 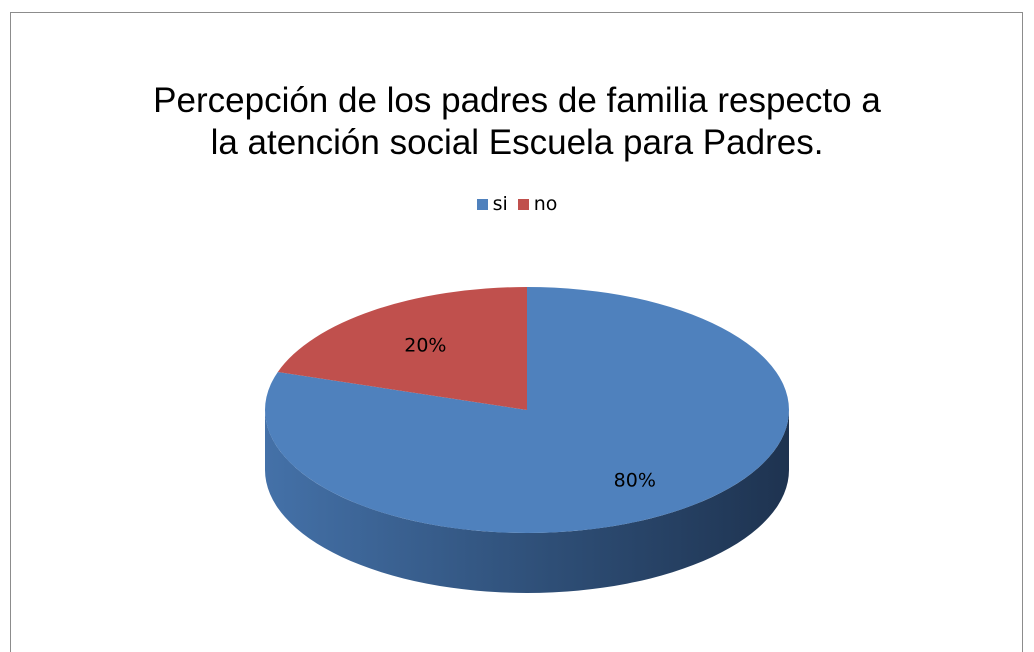 What do you see at coordinates (402, 348) in the screenshot?
I see `pie-slice-no` at bounding box center [402, 348].